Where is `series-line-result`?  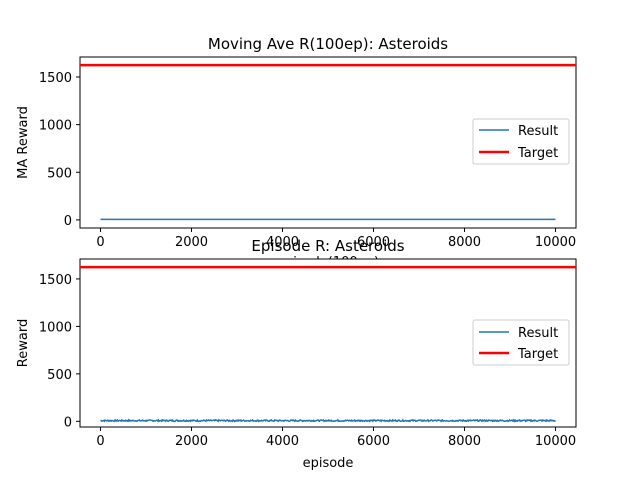
series-line-result is located at coordinates (328, 420).